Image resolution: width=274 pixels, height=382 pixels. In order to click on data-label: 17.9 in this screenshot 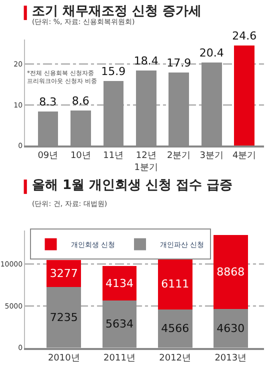, I will do `click(179, 63)`.